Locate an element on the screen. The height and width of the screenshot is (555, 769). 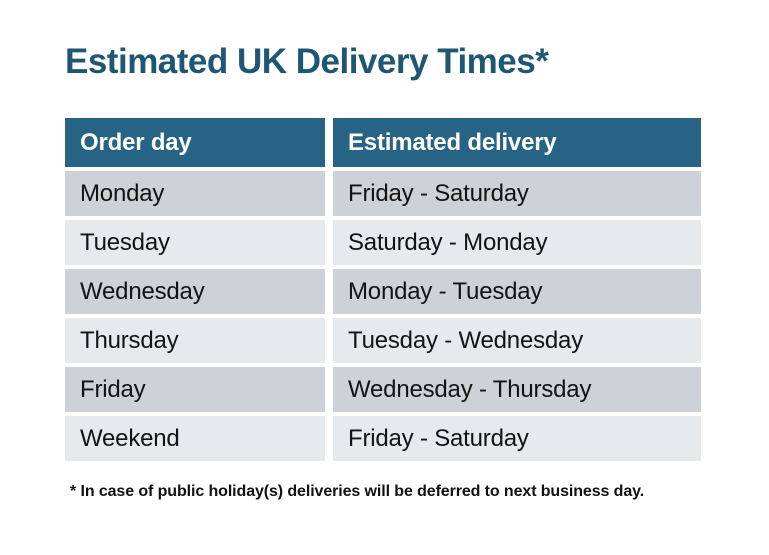
table-cell-order-day: Thursday is located at coordinates (195, 340).